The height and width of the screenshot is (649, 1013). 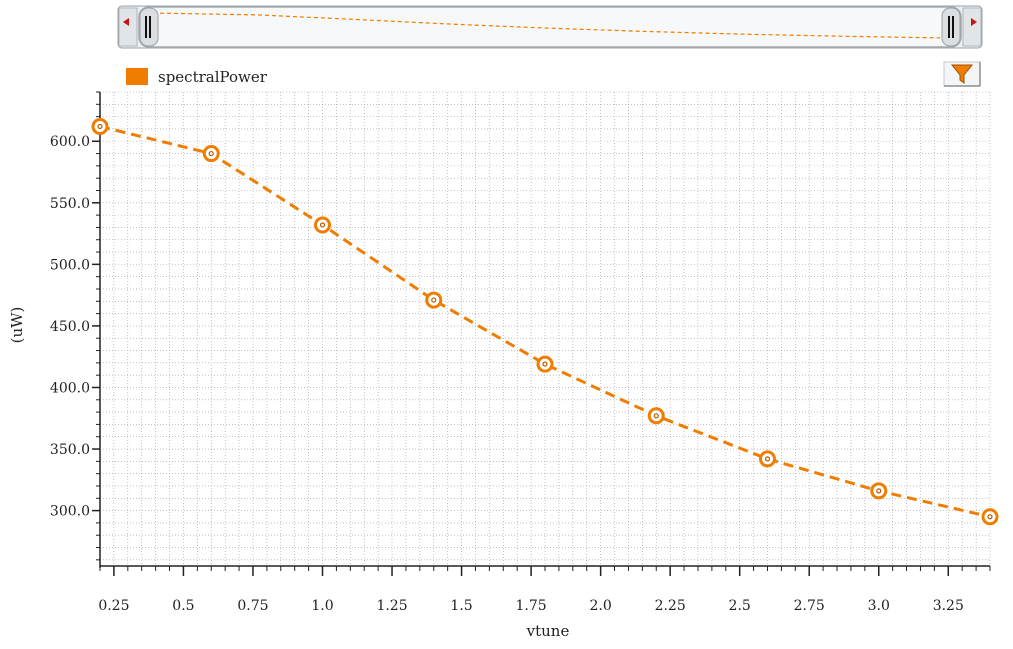 I want to click on y-tick-label: 300.0, so click(x=70, y=512).